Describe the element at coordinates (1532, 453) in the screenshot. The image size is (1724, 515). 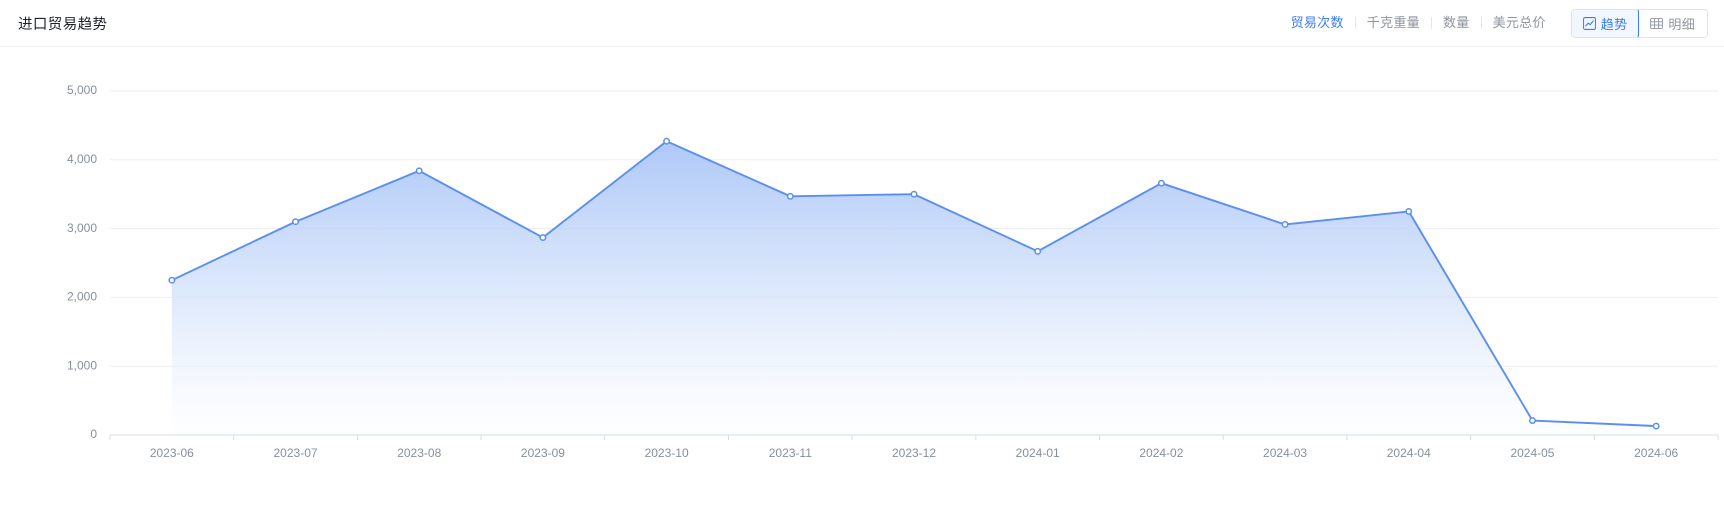
I see `x-axis-tick-label: 2024-05` at that location.